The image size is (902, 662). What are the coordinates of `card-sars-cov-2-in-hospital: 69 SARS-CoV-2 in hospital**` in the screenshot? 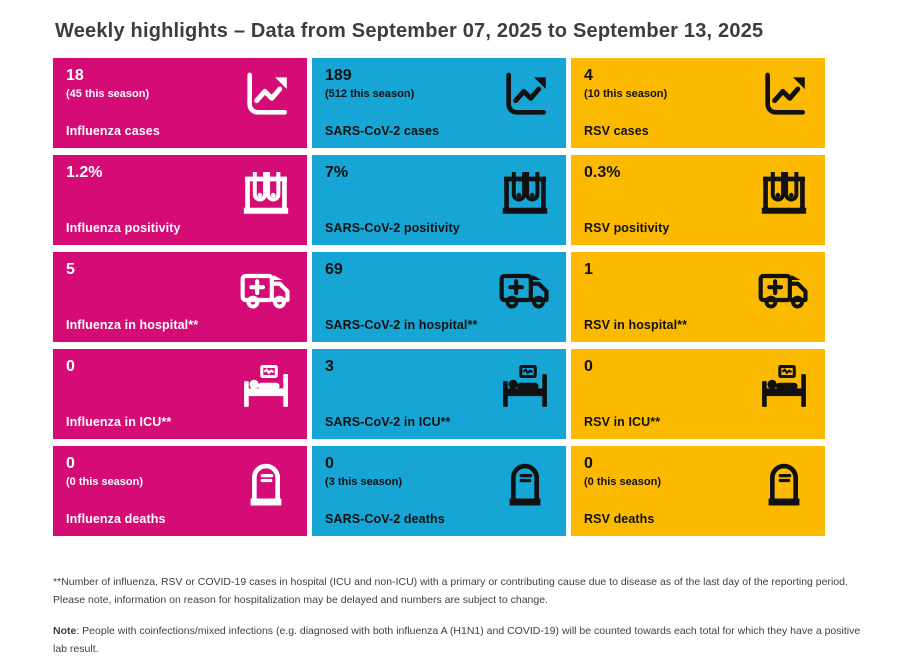 It's located at (439, 297).